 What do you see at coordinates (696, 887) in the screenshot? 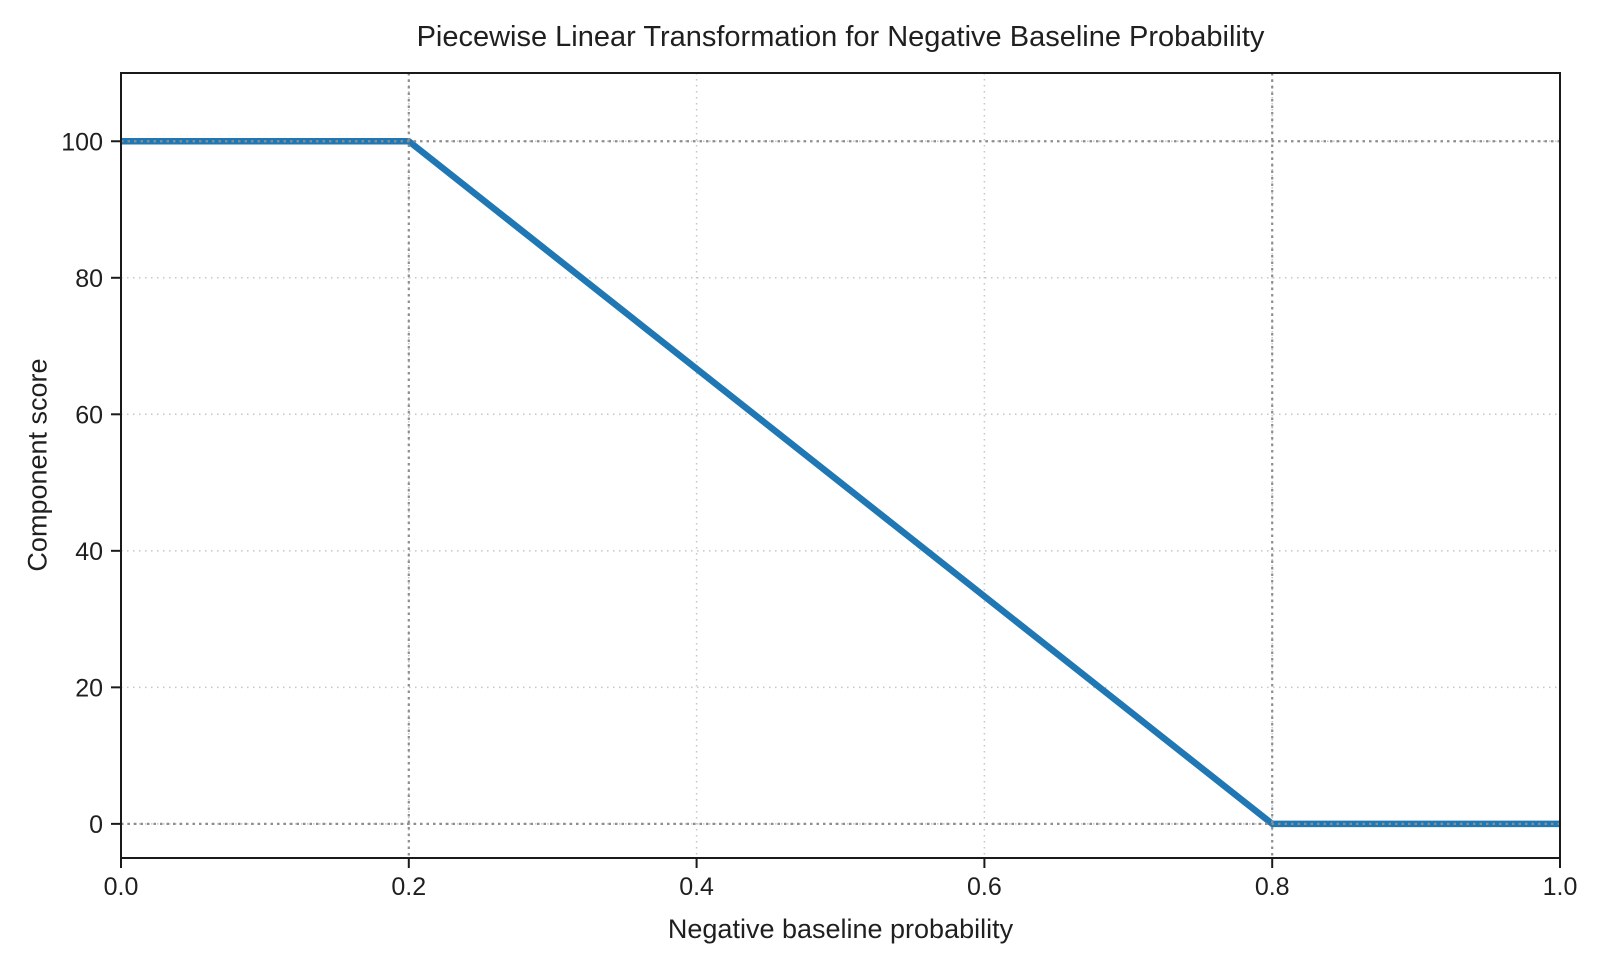
I see `x-tick-label: 0.4` at bounding box center [696, 887].